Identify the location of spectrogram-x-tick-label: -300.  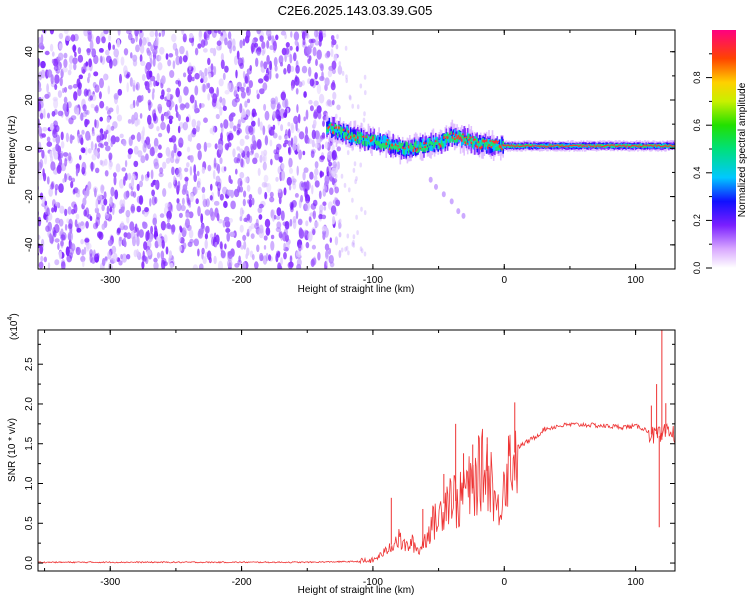
(110, 280).